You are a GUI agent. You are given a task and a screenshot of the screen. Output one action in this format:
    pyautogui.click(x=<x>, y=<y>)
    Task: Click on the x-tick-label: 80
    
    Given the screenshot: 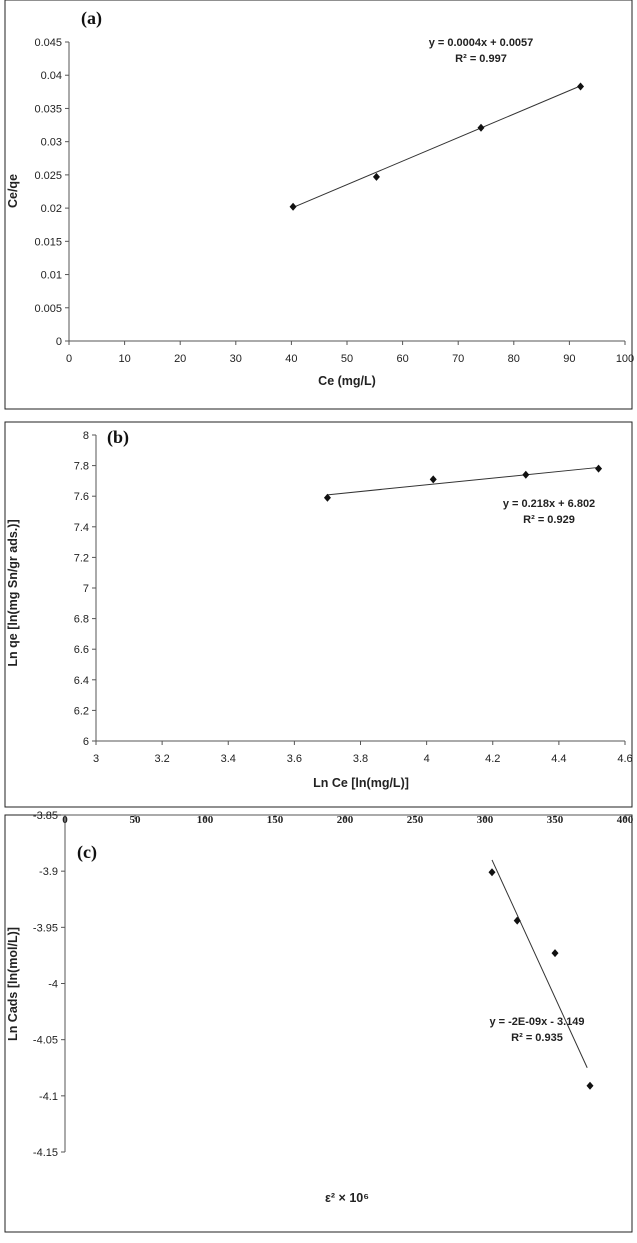 What is the action you would take?
    pyautogui.click(x=514, y=359)
    